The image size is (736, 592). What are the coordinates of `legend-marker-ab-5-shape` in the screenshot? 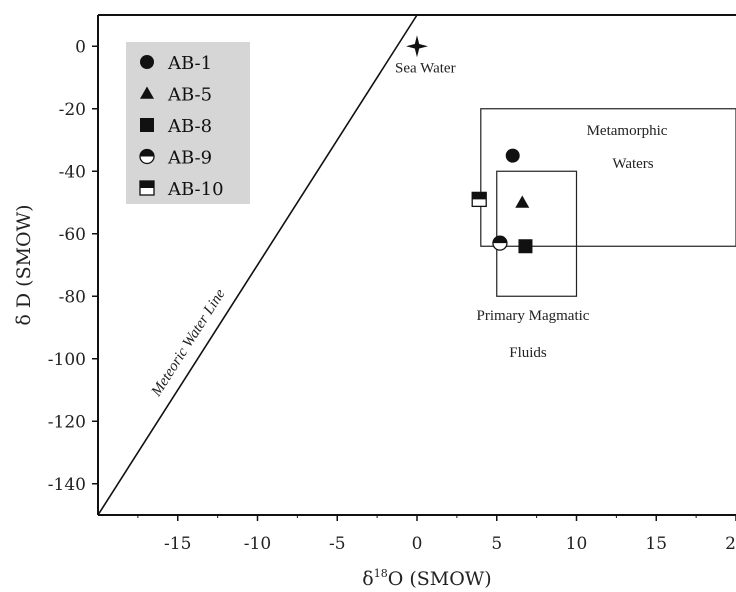 It's located at (147, 92).